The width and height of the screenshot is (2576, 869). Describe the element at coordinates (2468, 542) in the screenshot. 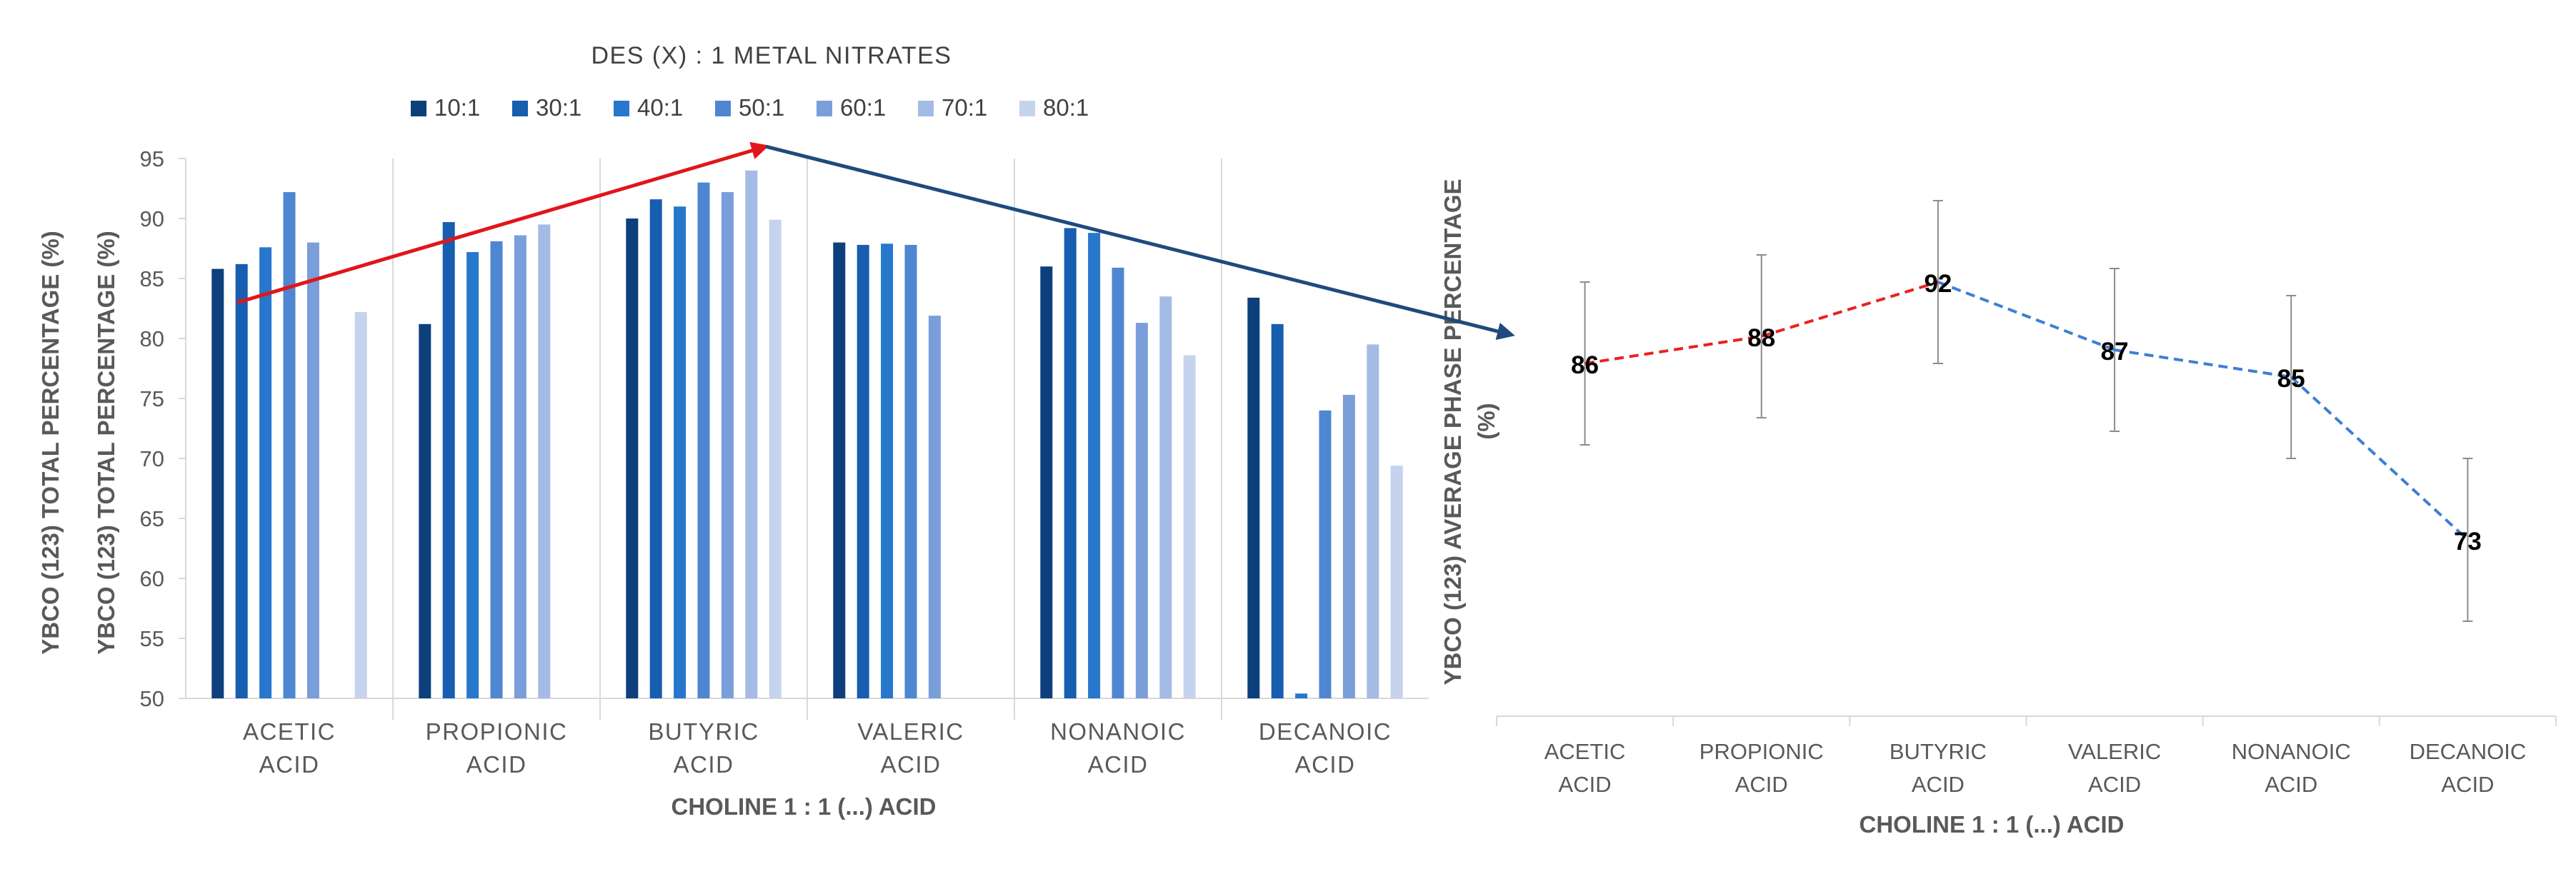

I see `line-data-label: 73` at that location.